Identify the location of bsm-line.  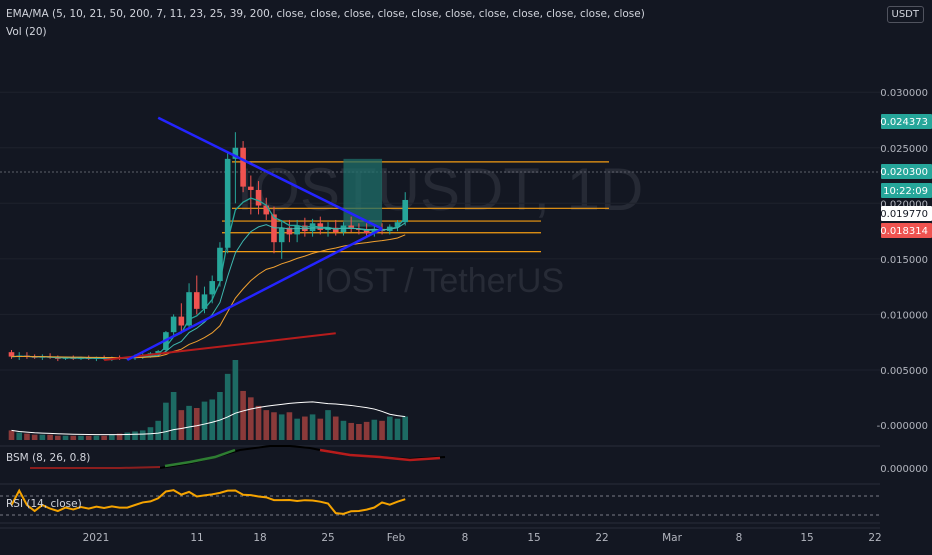
(302, 457).